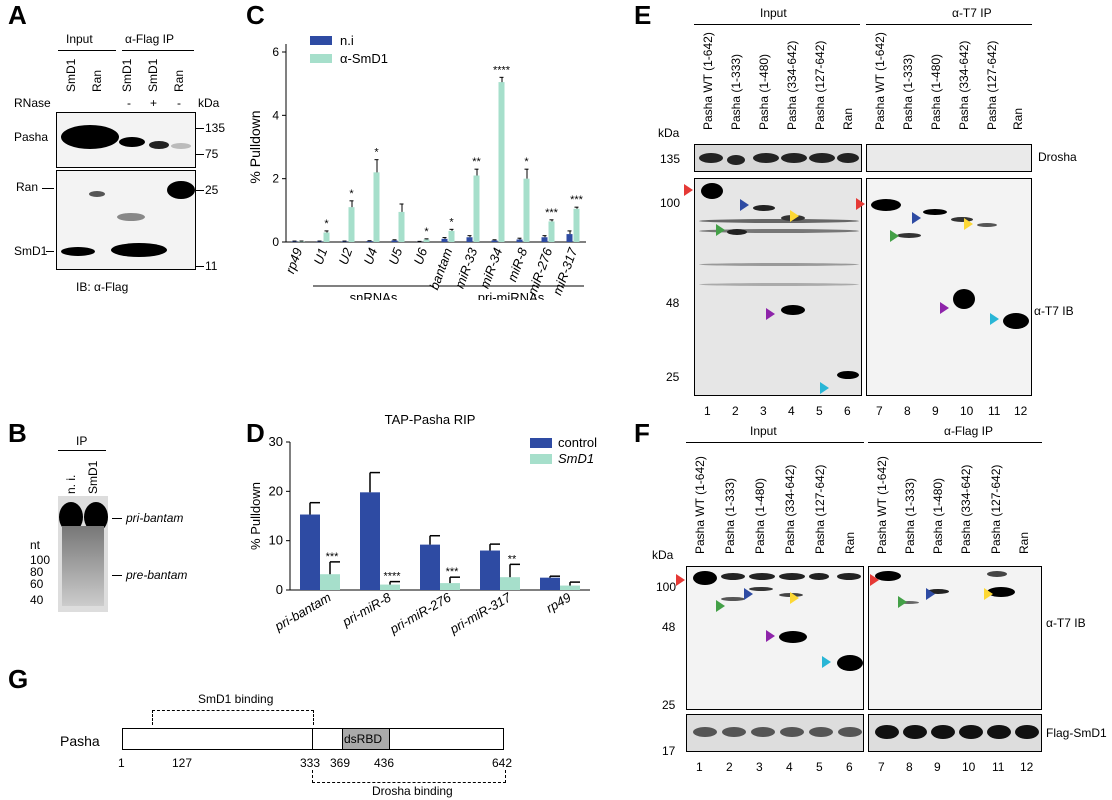 The image size is (1112, 800). What do you see at coordinates (117, 518) in the screenshot?
I see `panel-b-pri-tick` at bounding box center [117, 518].